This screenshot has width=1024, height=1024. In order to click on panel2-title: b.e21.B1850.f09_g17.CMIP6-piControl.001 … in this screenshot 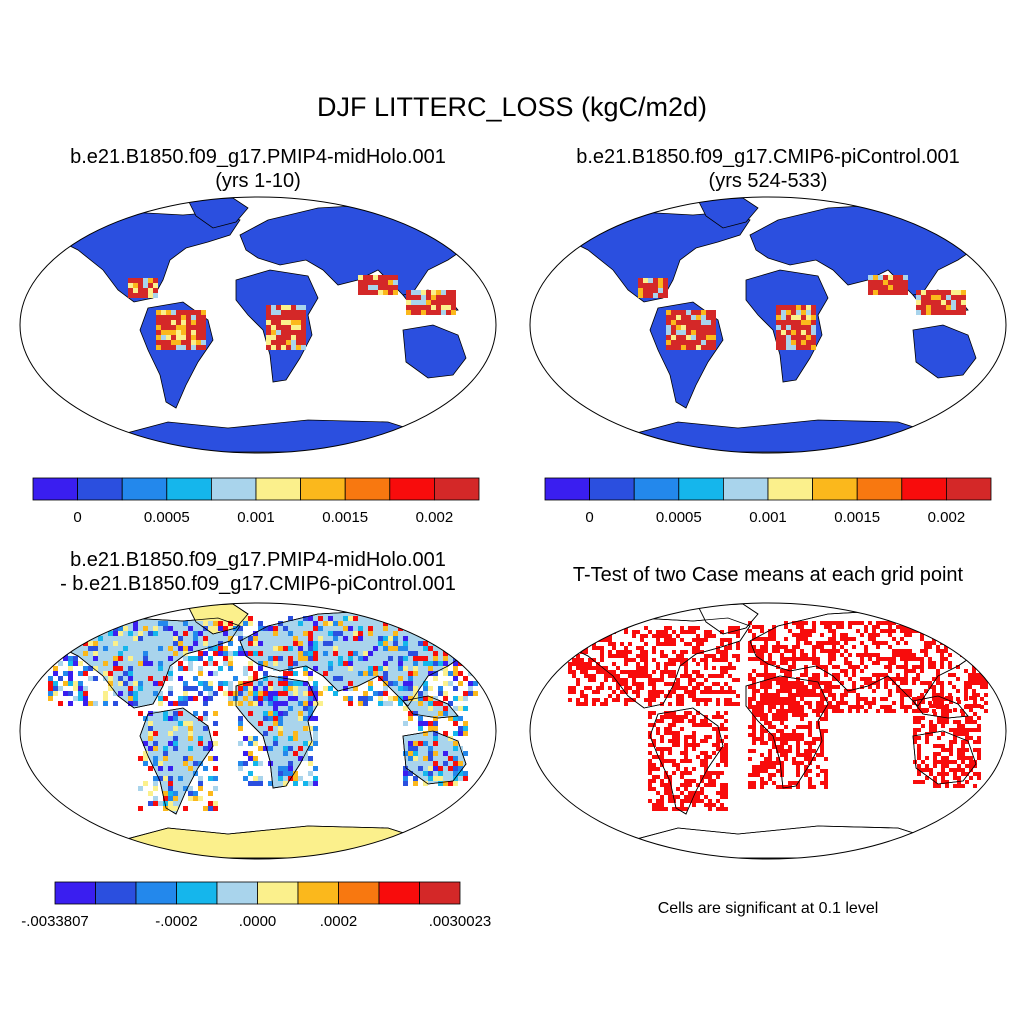, I will do `click(768, 169)`.